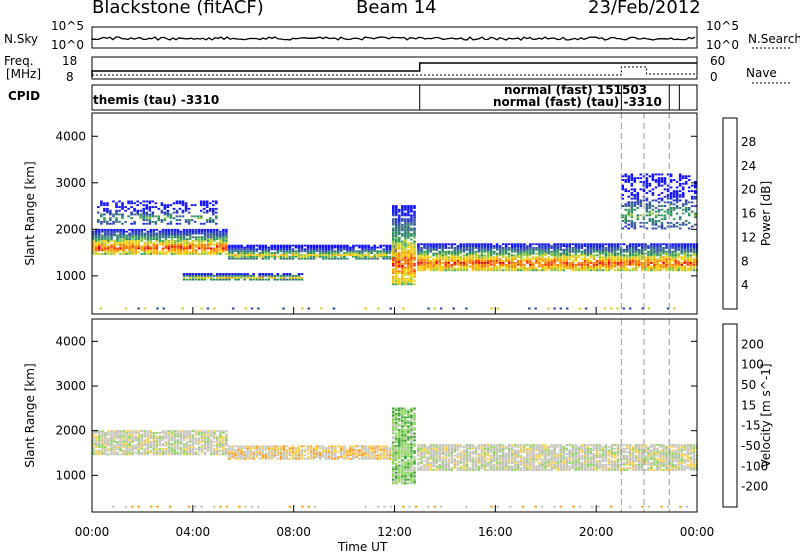 This screenshot has height=554, width=800. Describe the element at coordinates (748, 214) in the screenshot. I see `colorbar-tick-power: 16` at that location.